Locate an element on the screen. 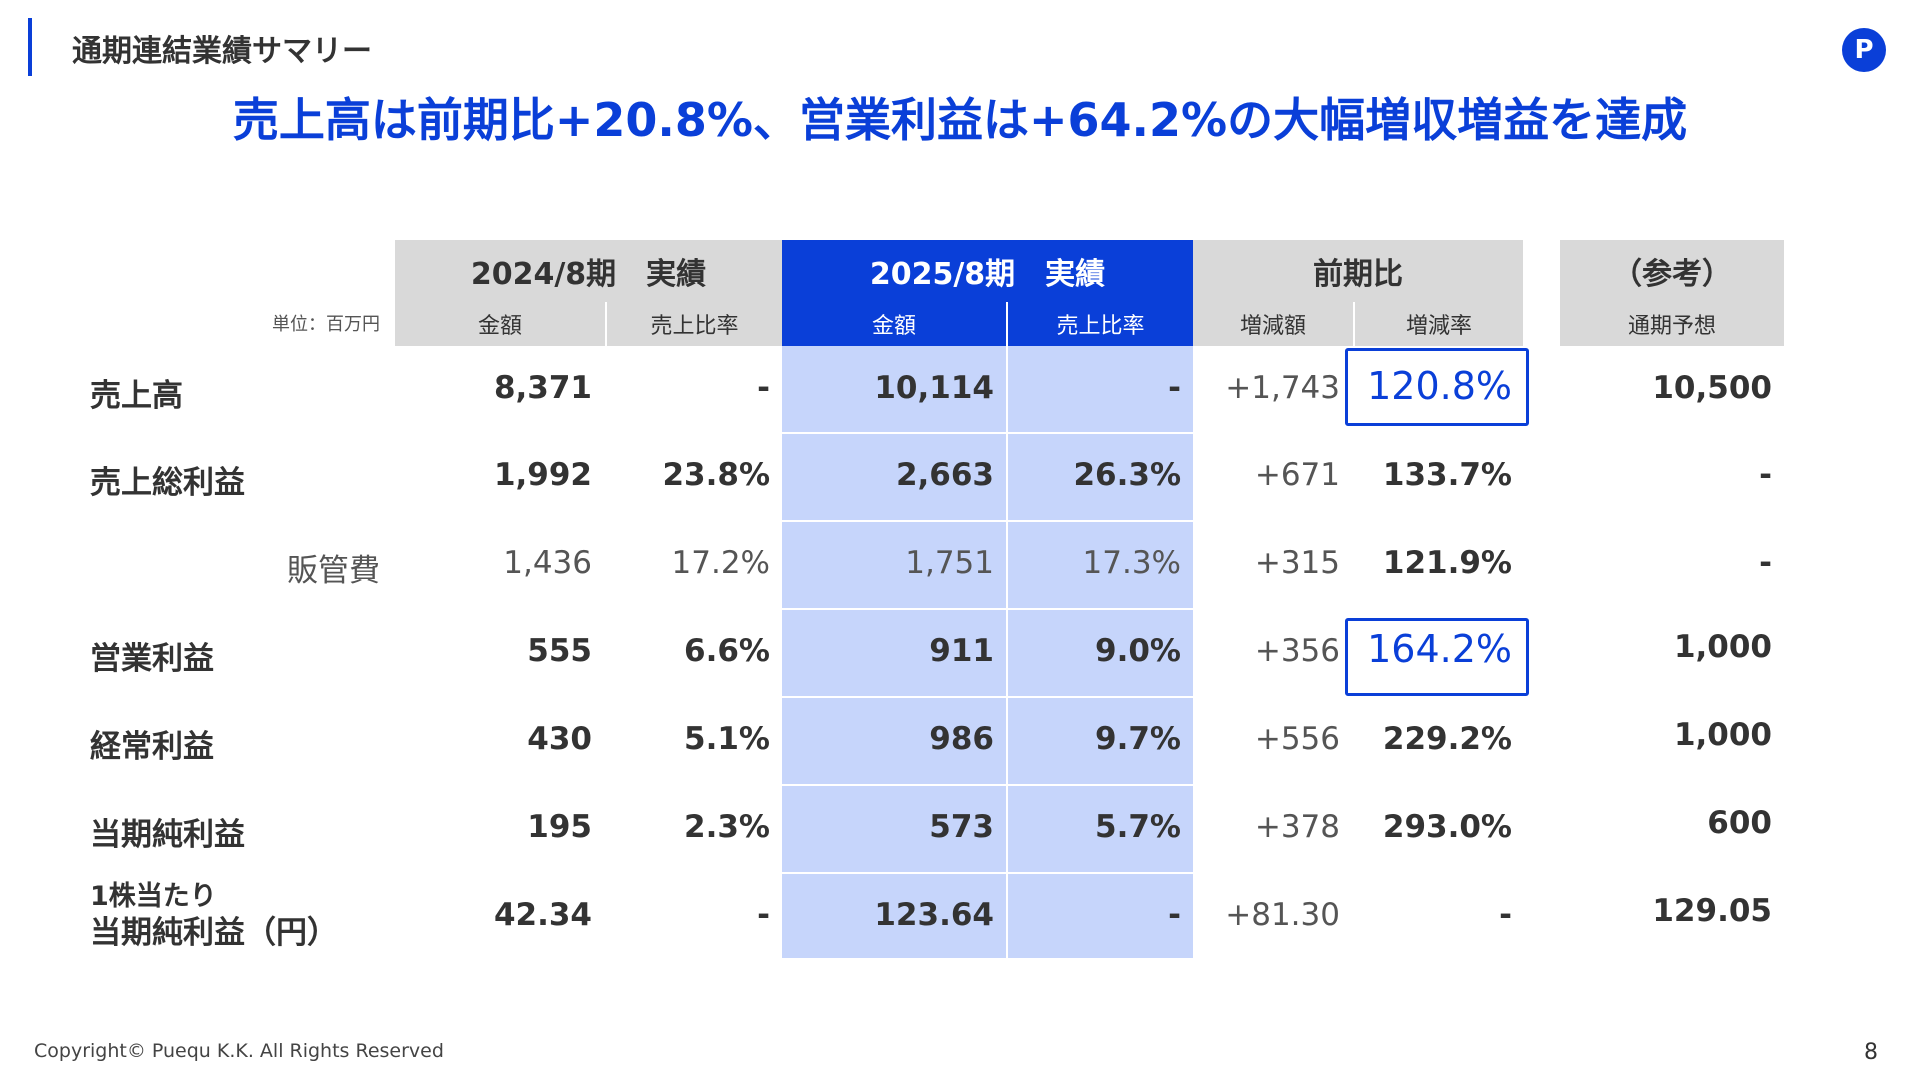 This screenshot has width=1920, height=1080. highlight-box-revenue-rate is located at coordinates (1437, 387).